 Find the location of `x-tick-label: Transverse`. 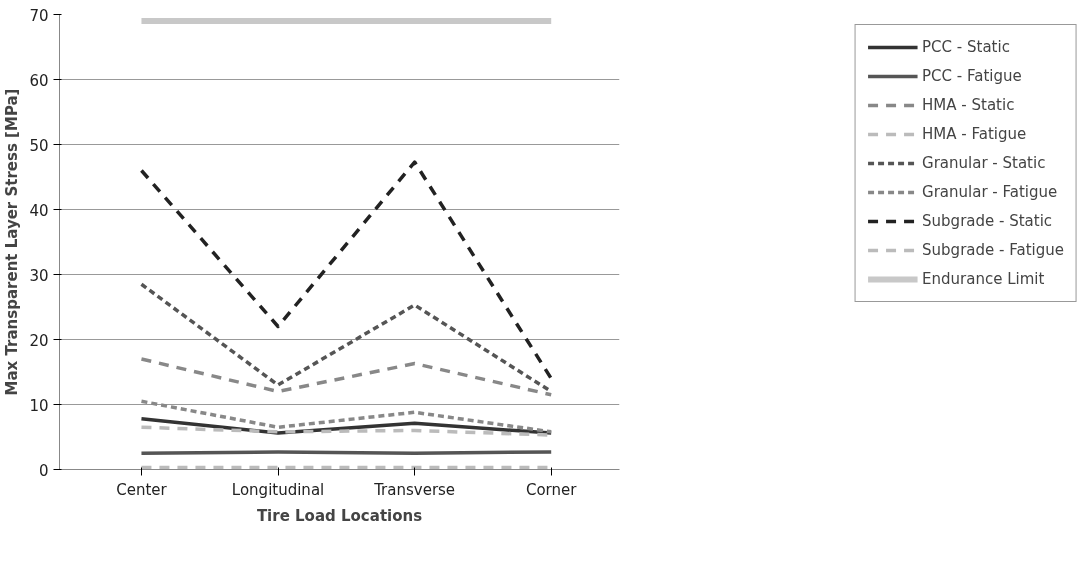

x-tick-label: Transverse is located at coordinates (414, 489).